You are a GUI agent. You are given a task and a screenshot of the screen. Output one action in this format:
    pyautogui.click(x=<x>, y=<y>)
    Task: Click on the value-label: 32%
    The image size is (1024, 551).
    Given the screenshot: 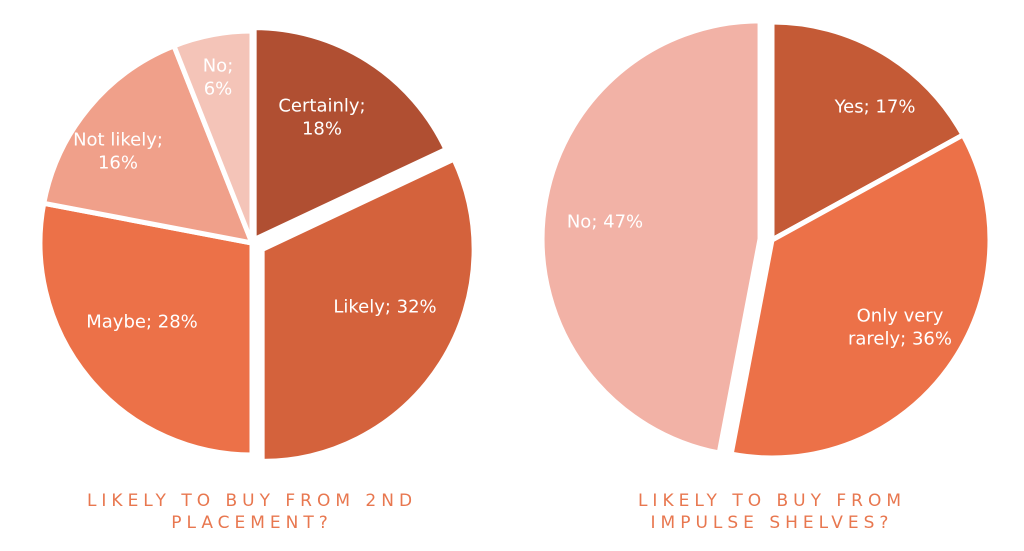 What is the action you would take?
    pyautogui.click(x=416, y=307)
    